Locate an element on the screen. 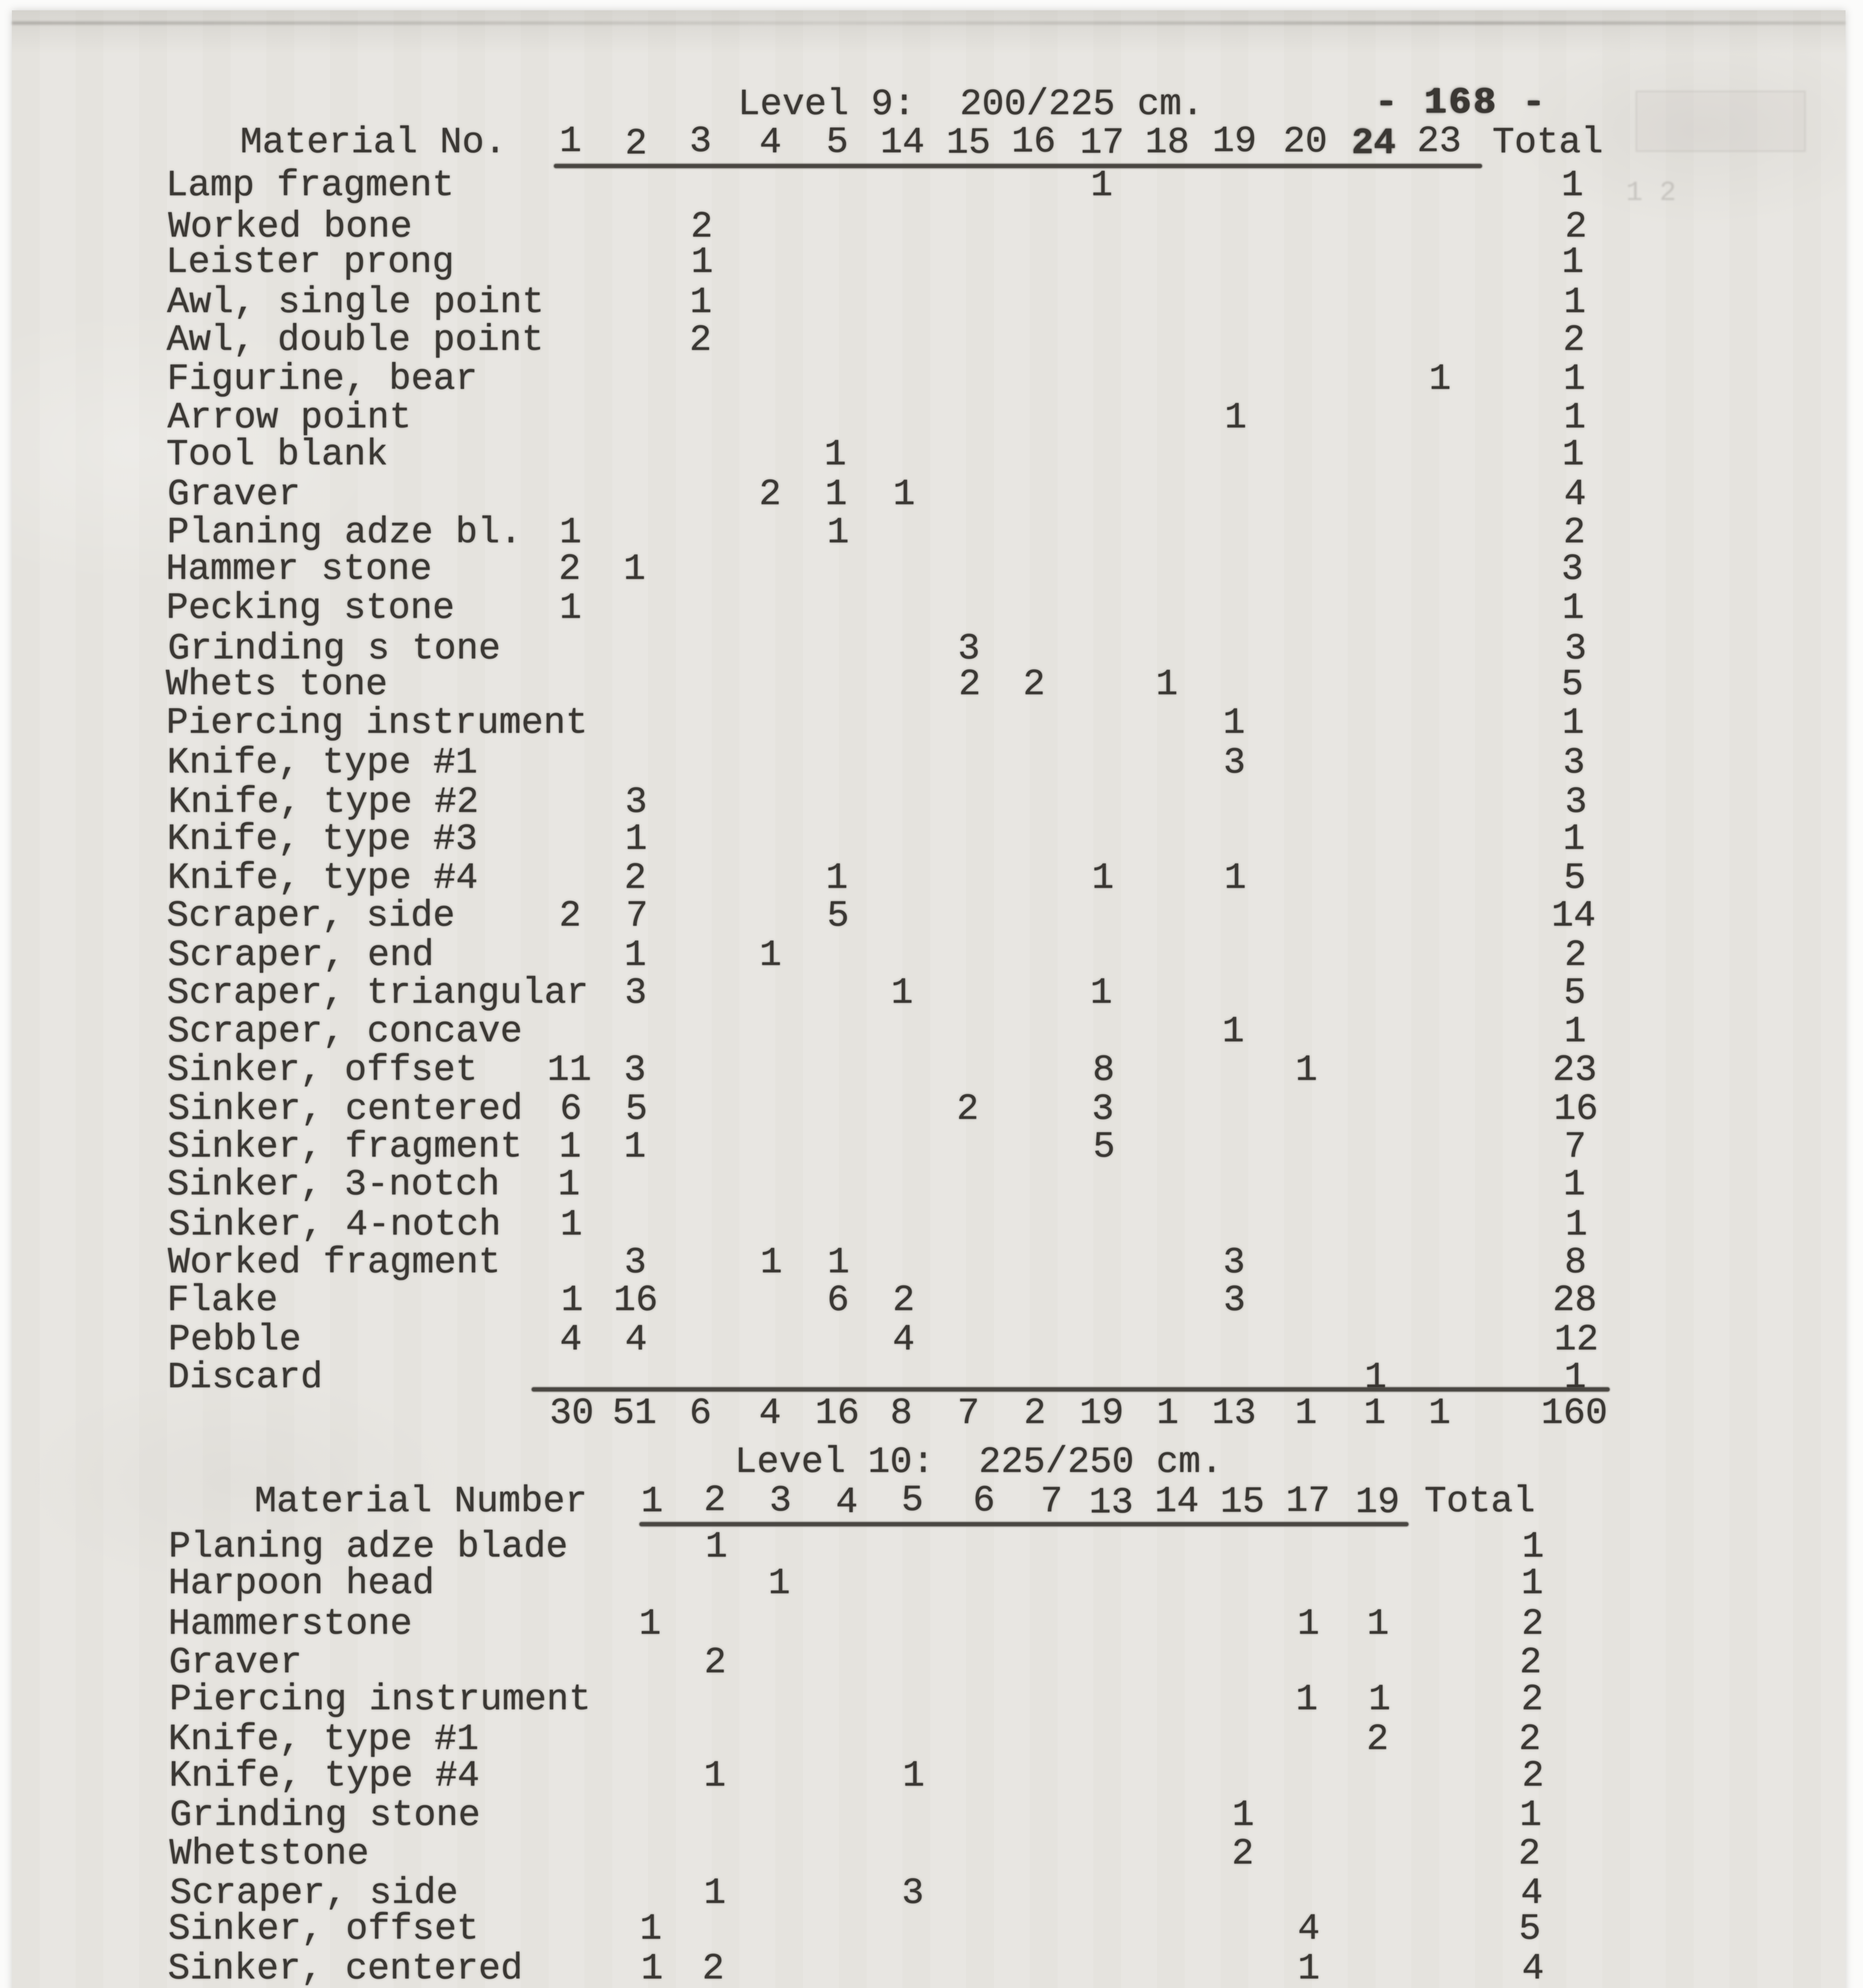 The width and height of the screenshot is (1863, 1988). column-header: 13 is located at coordinates (1111, 1503).